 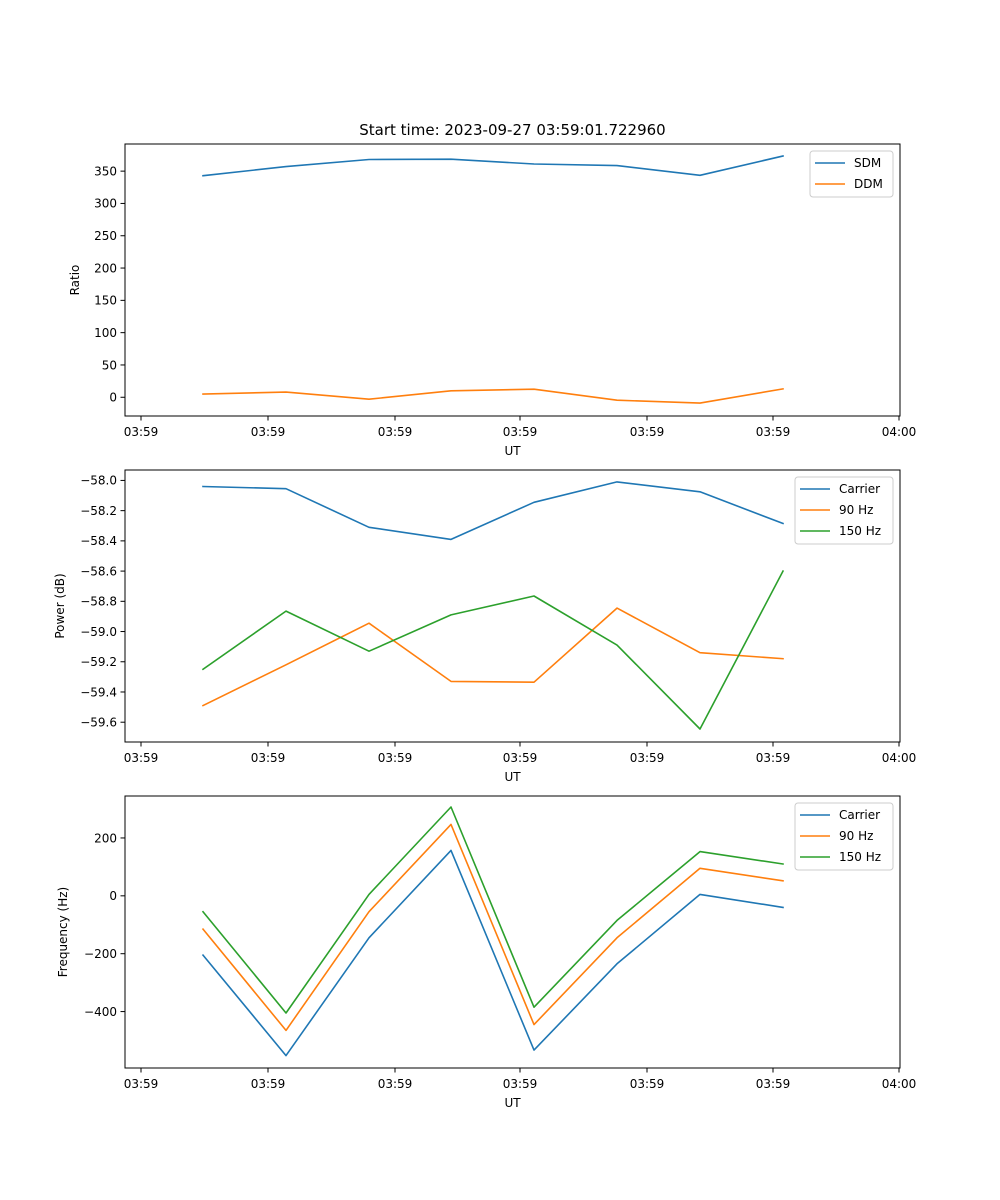 I want to click on y-axis-label: Ratio, so click(x=75, y=280).